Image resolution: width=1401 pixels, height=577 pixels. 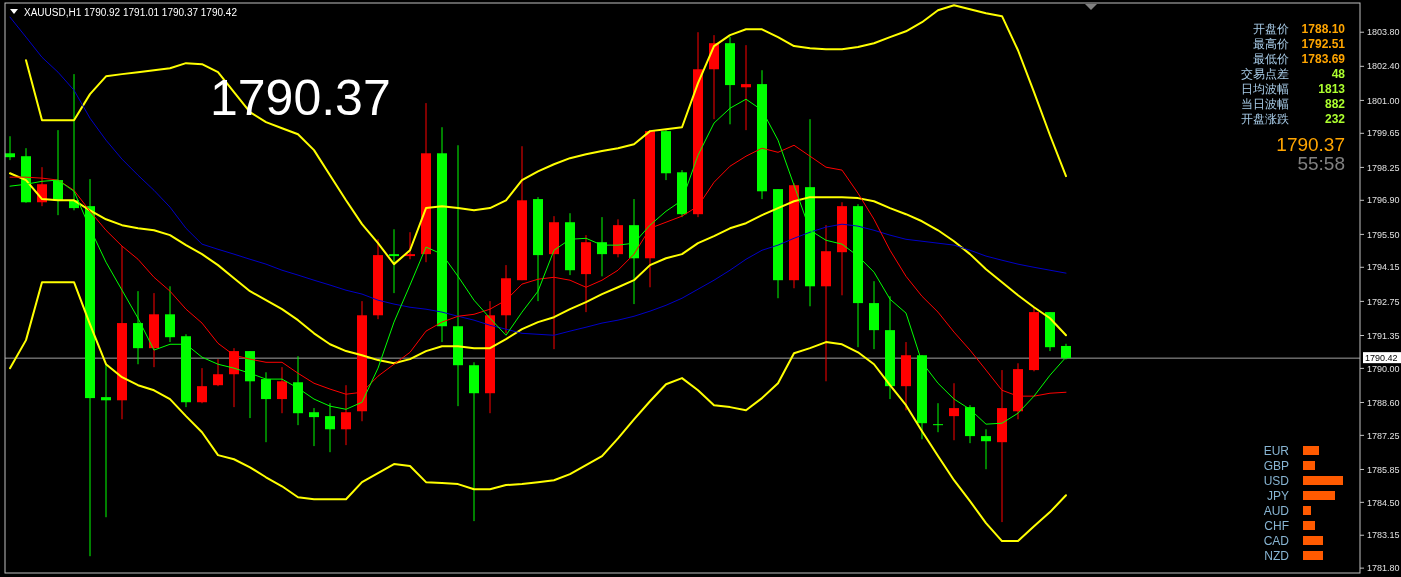 What do you see at coordinates (1383, 335) in the screenshot?
I see `y-tick-label: 1791.35` at bounding box center [1383, 335].